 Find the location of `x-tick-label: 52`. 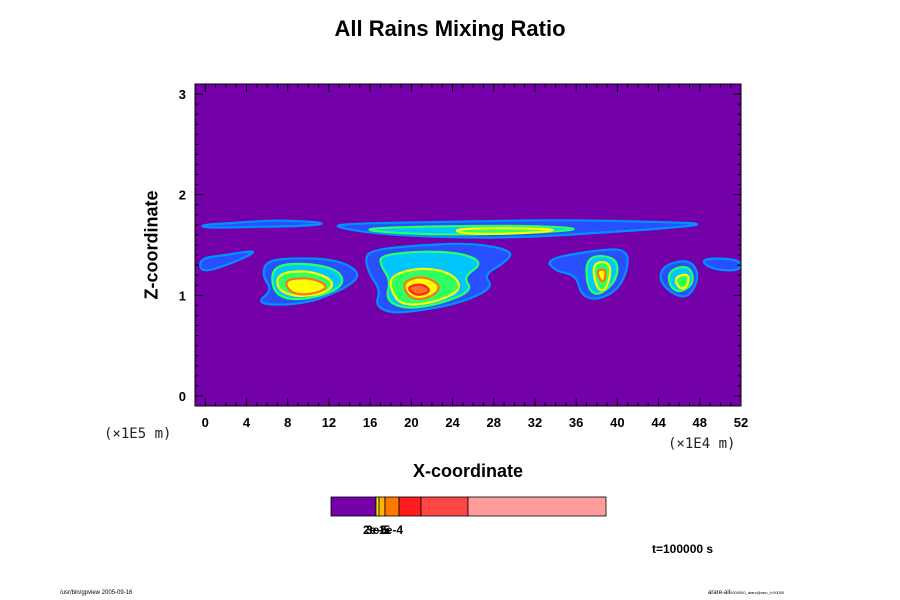

x-tick-label: 52 is located at coordinates (741, 422).